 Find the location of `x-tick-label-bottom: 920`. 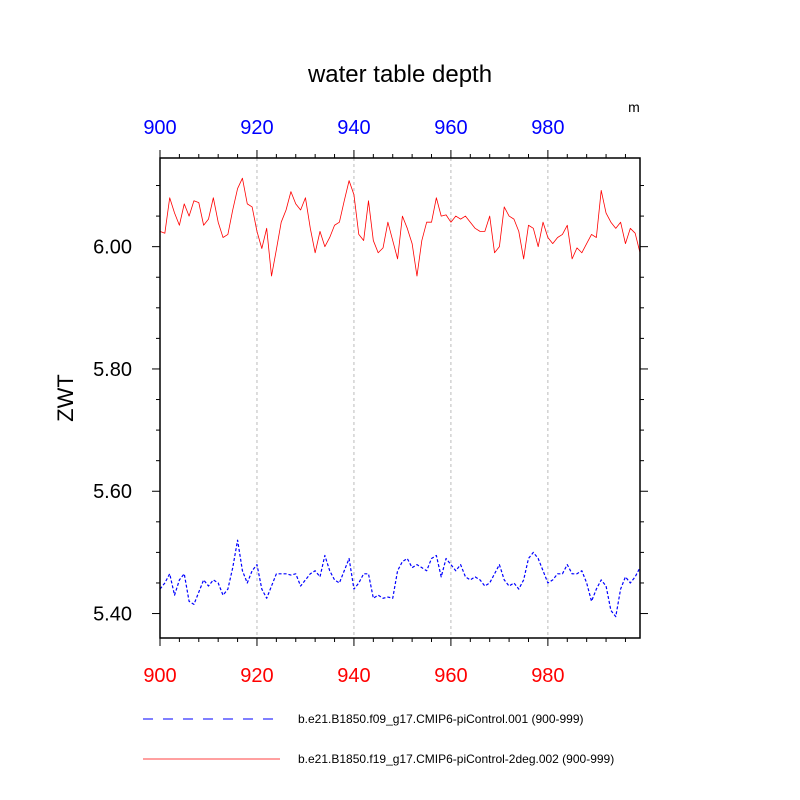

x-tick-label-bottom: 920 is located at coordinates (256, 676).